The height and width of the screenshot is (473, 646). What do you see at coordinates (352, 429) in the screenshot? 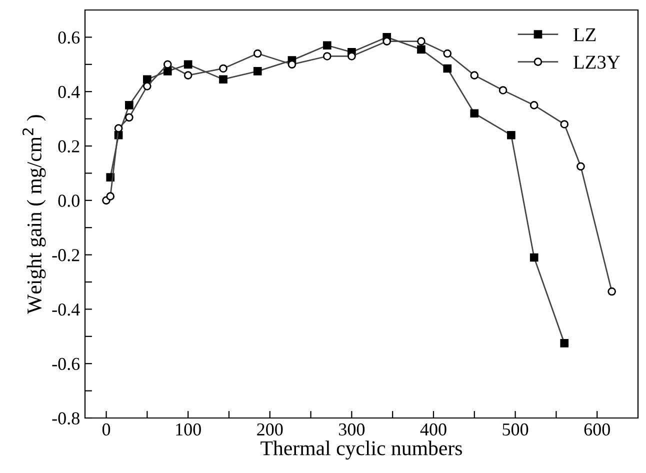
I see `x-tick-label: 300` at bounding box center [352, 429].